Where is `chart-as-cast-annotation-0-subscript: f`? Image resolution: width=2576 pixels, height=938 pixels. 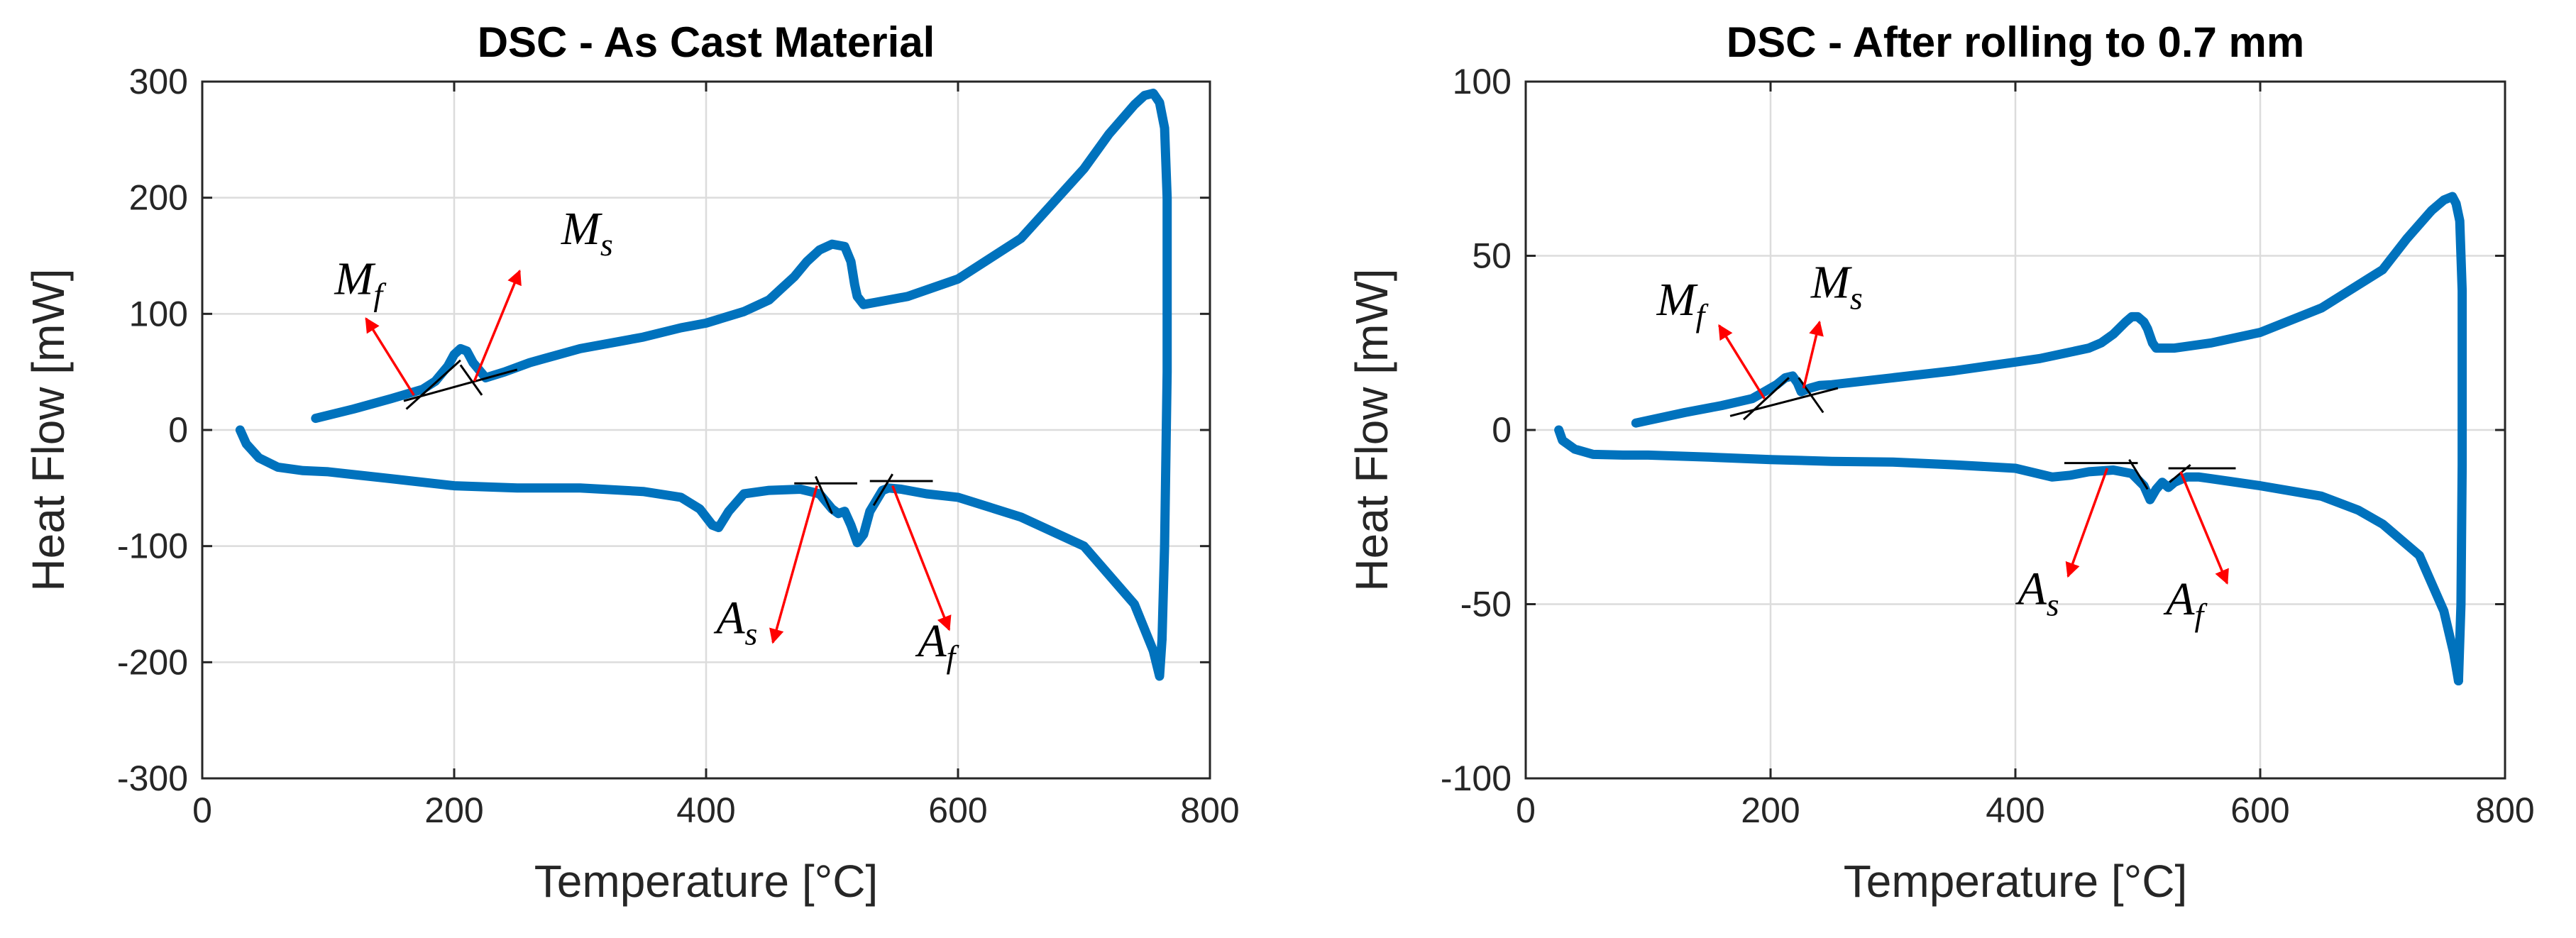 chart-as-cast-annotation-0-subscript: f is located at coordinates (380, 295).